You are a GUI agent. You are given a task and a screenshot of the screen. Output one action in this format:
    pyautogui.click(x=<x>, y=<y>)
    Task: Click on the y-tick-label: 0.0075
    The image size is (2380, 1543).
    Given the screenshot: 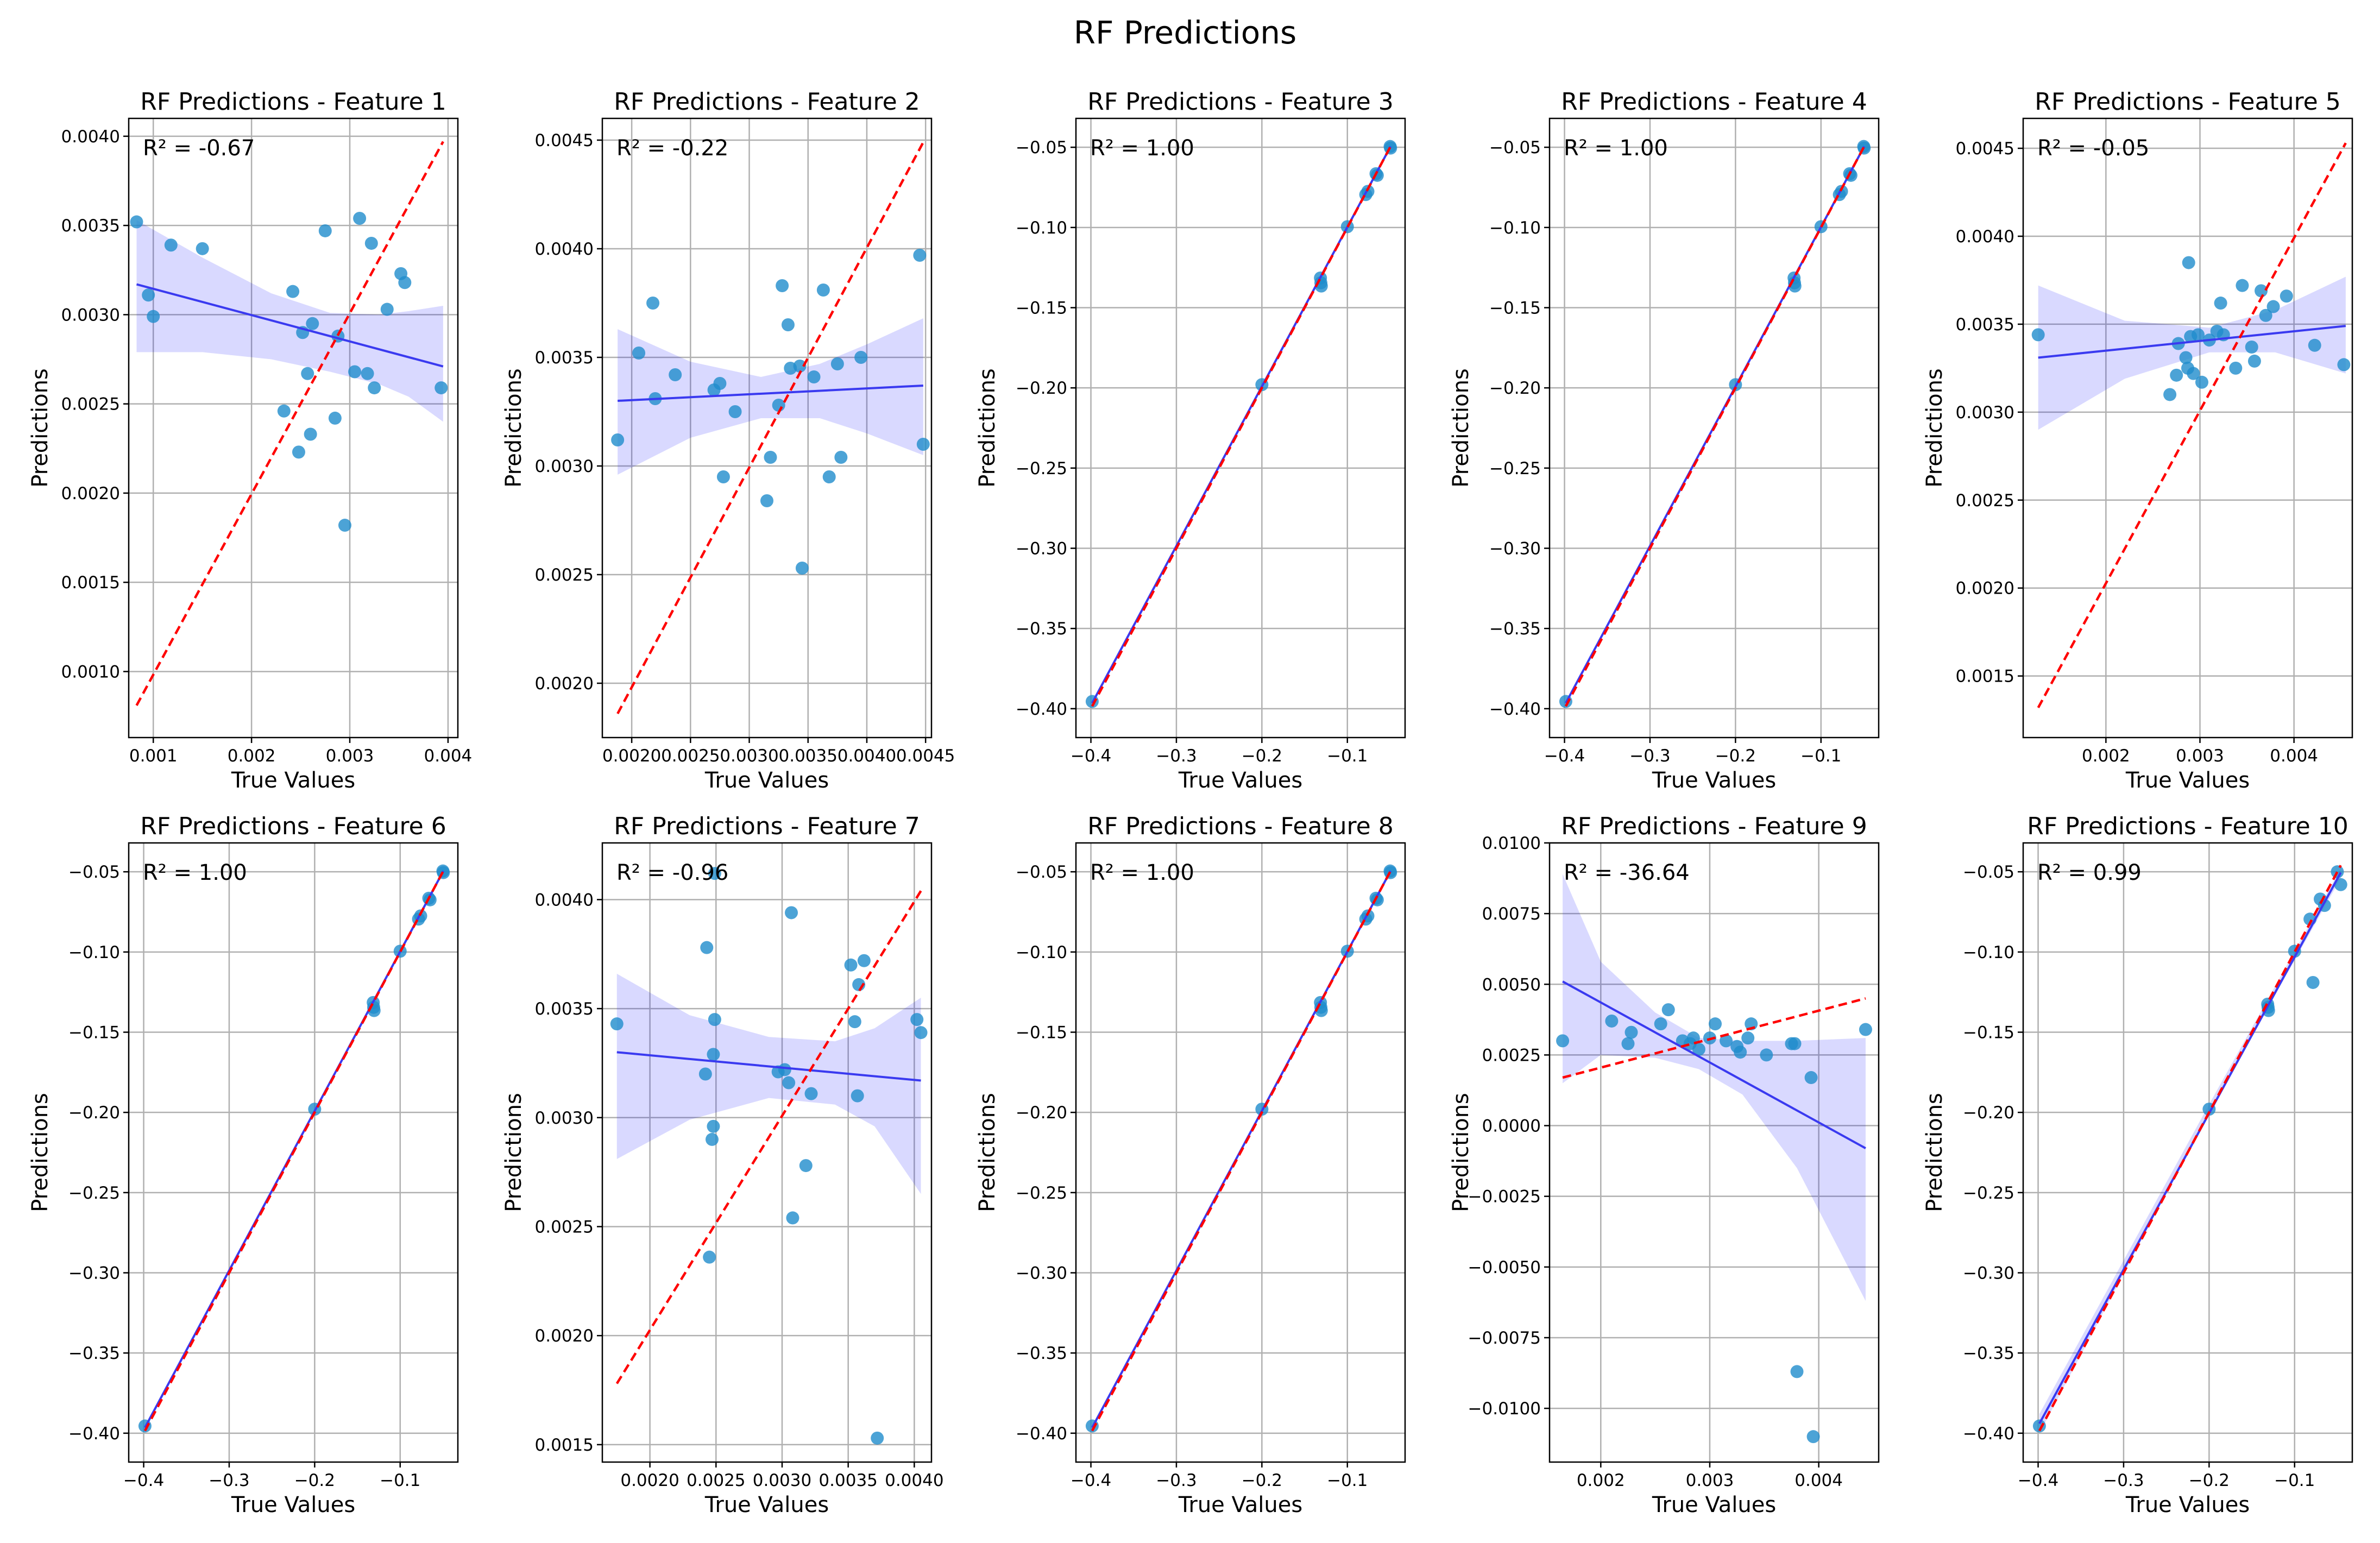 What is the action you would take?
    pyautogui.click(x=1511, y=914)
    